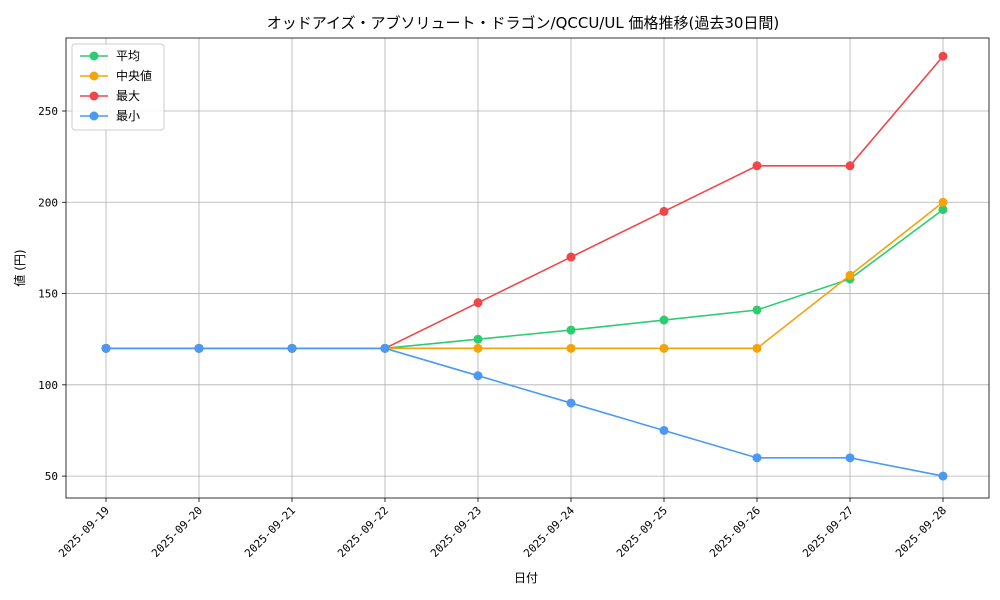  I want to click on x-tick-label: 2025-09-26, so click(735, 532).